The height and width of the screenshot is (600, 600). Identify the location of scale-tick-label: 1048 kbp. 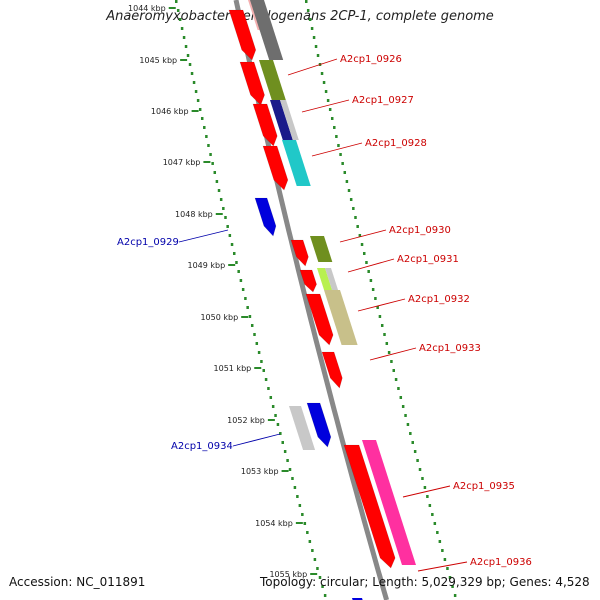
(194, 214).